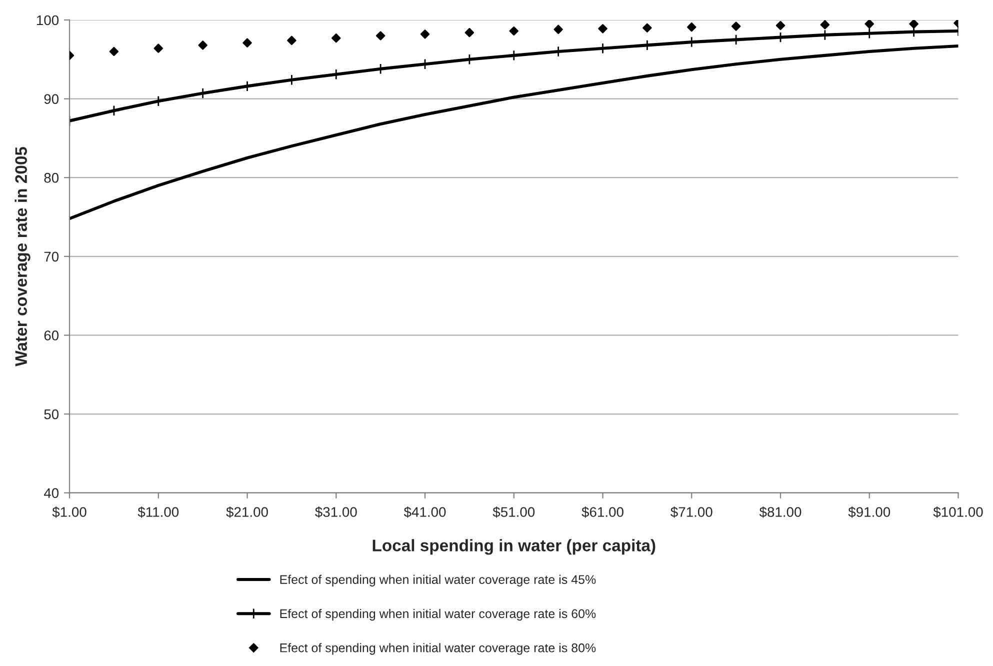 Image resolution: width=993 pixels, height=666 pixels. I want to click on x-tick-label: $21.00, so click(247, 512).